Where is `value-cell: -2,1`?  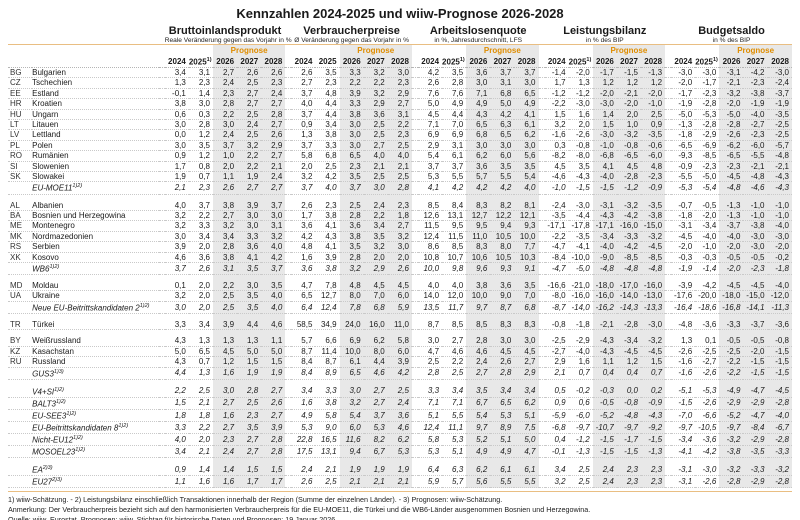
value-cell: -2,1 is located at coordinates (731, 83).